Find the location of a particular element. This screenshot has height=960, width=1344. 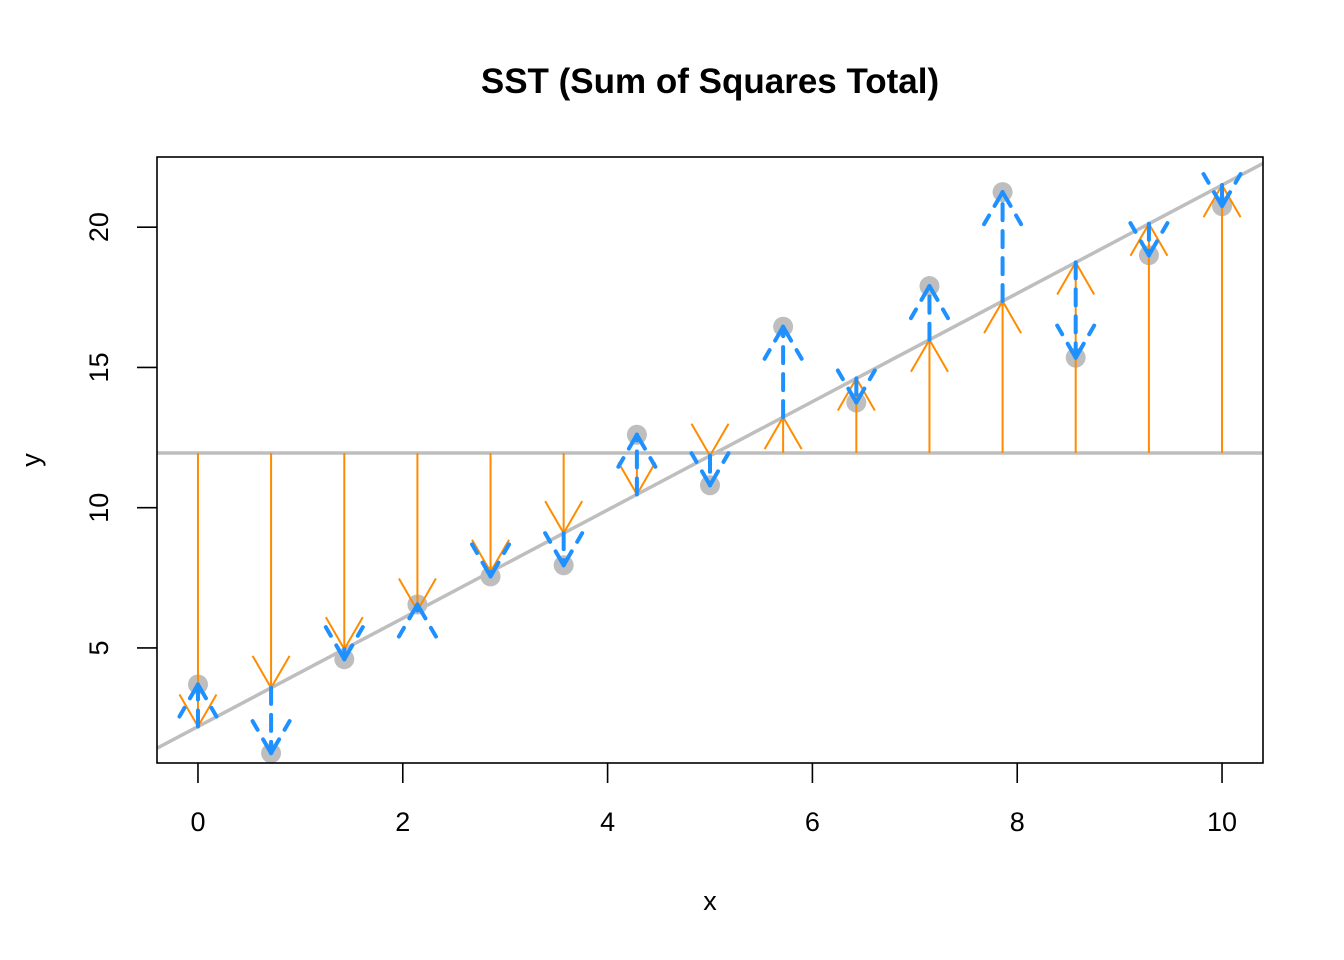

y-tick-label-20: 20 is located at coordinates (99, 227).